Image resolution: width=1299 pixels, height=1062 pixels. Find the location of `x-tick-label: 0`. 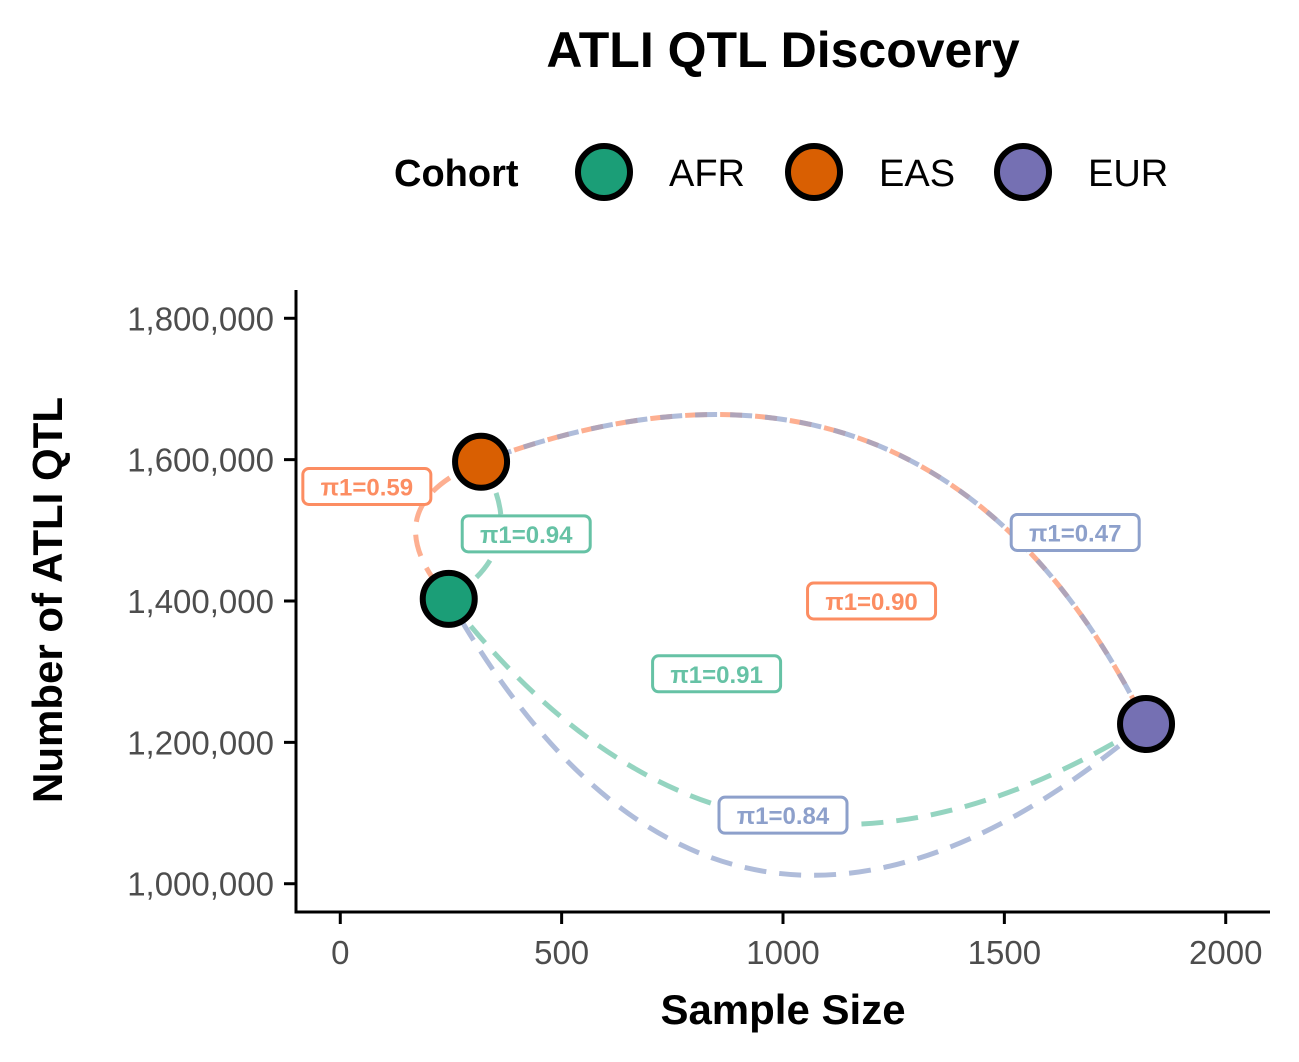

x-tick-label: 0 is located at coordinates (340, 952).